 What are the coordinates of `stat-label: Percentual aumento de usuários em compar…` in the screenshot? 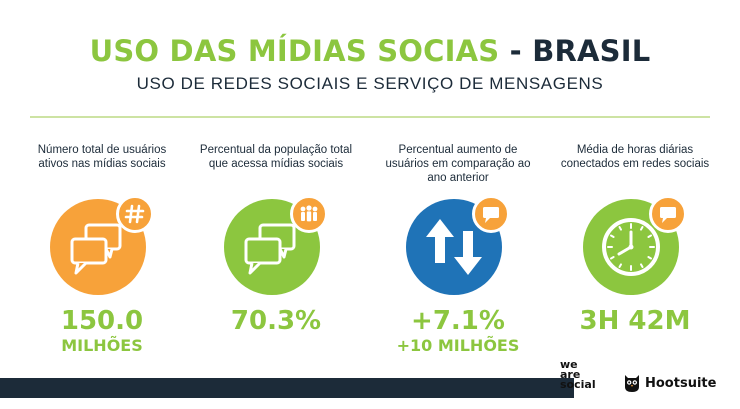 It's located at (458, 164).